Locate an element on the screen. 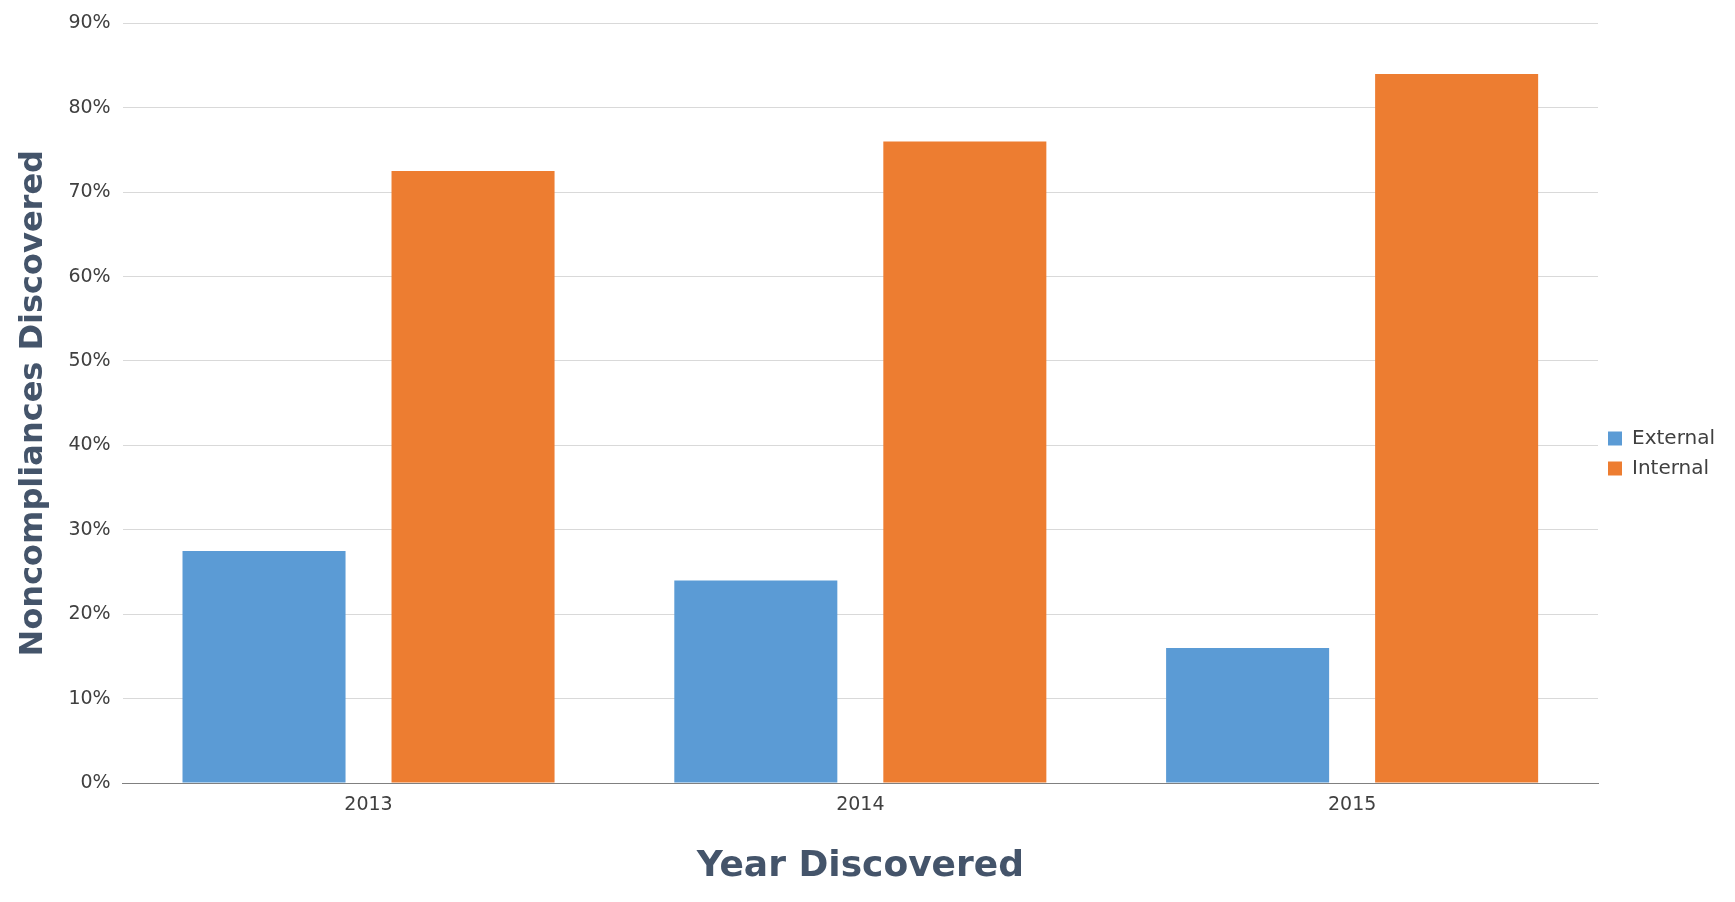 This screenshot has width=1735, height=902. x-tick-label: 2013 is located at coordinates (368, 803).